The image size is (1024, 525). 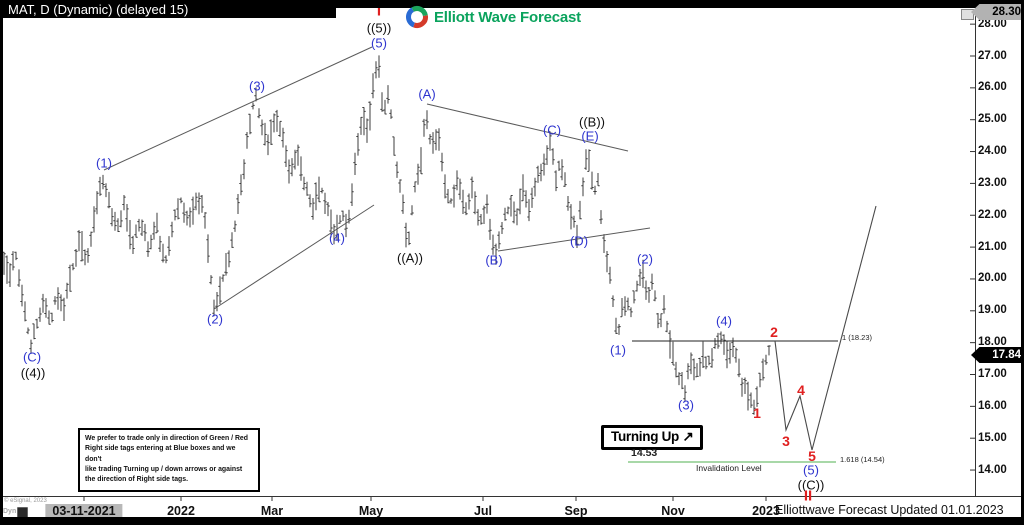 What do you see at coordinates (992, 374) in the screenshot?
I see `price-tick-label: 17.00` at bounding box center [992, 374].